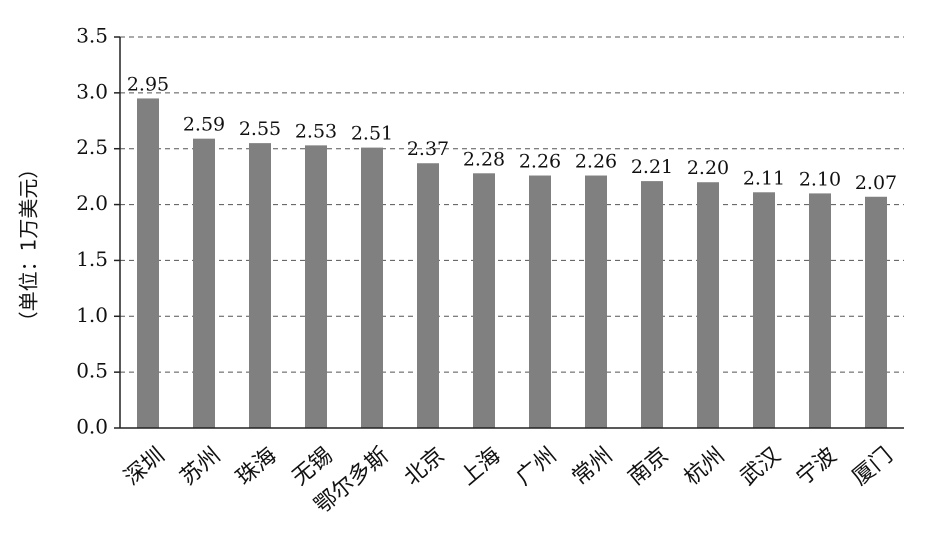  What do you see at coordinates (92, 36) in the screenshot?
I see `y-tick-label: 3.5` at bounding box center [92, 36].